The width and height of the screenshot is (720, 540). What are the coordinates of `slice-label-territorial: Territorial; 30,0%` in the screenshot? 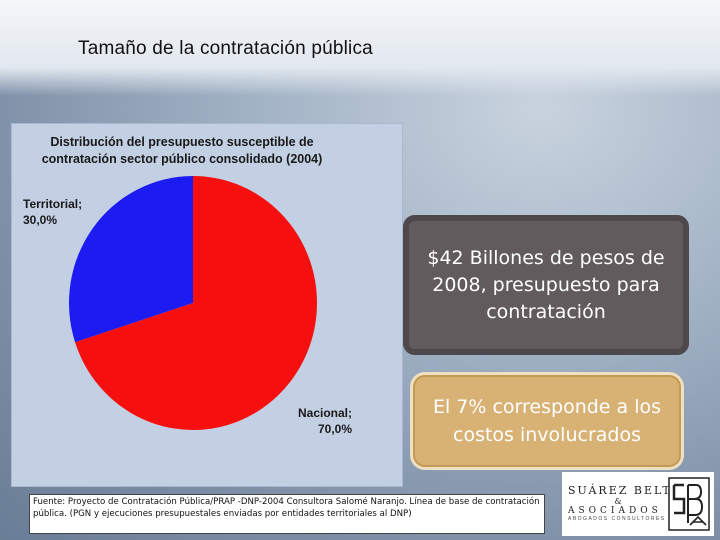 It's located at (52, 212).